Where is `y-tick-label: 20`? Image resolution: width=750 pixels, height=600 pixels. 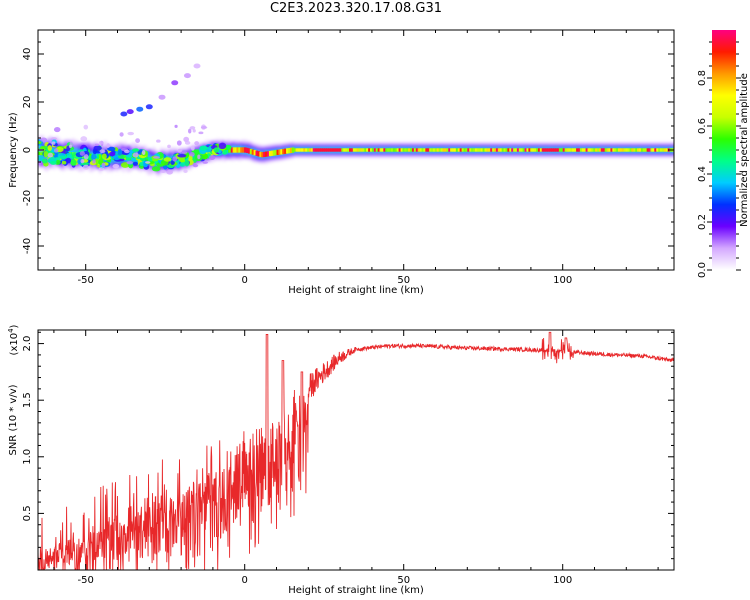 y-tick-label: 20 is located at coordinates (27, 102).